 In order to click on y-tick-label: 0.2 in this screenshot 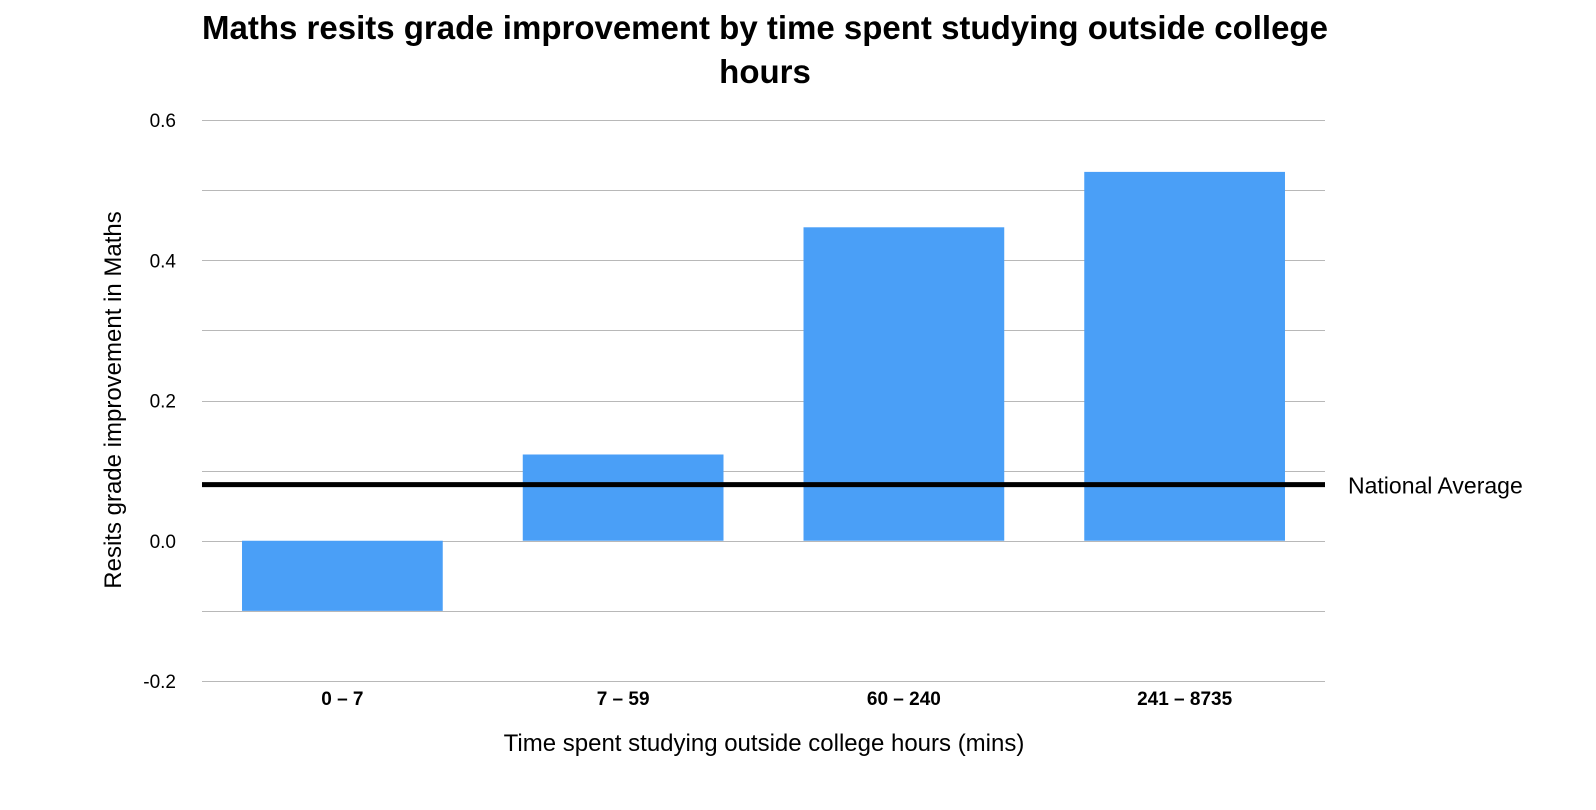, I will do `click(163, 402)`.